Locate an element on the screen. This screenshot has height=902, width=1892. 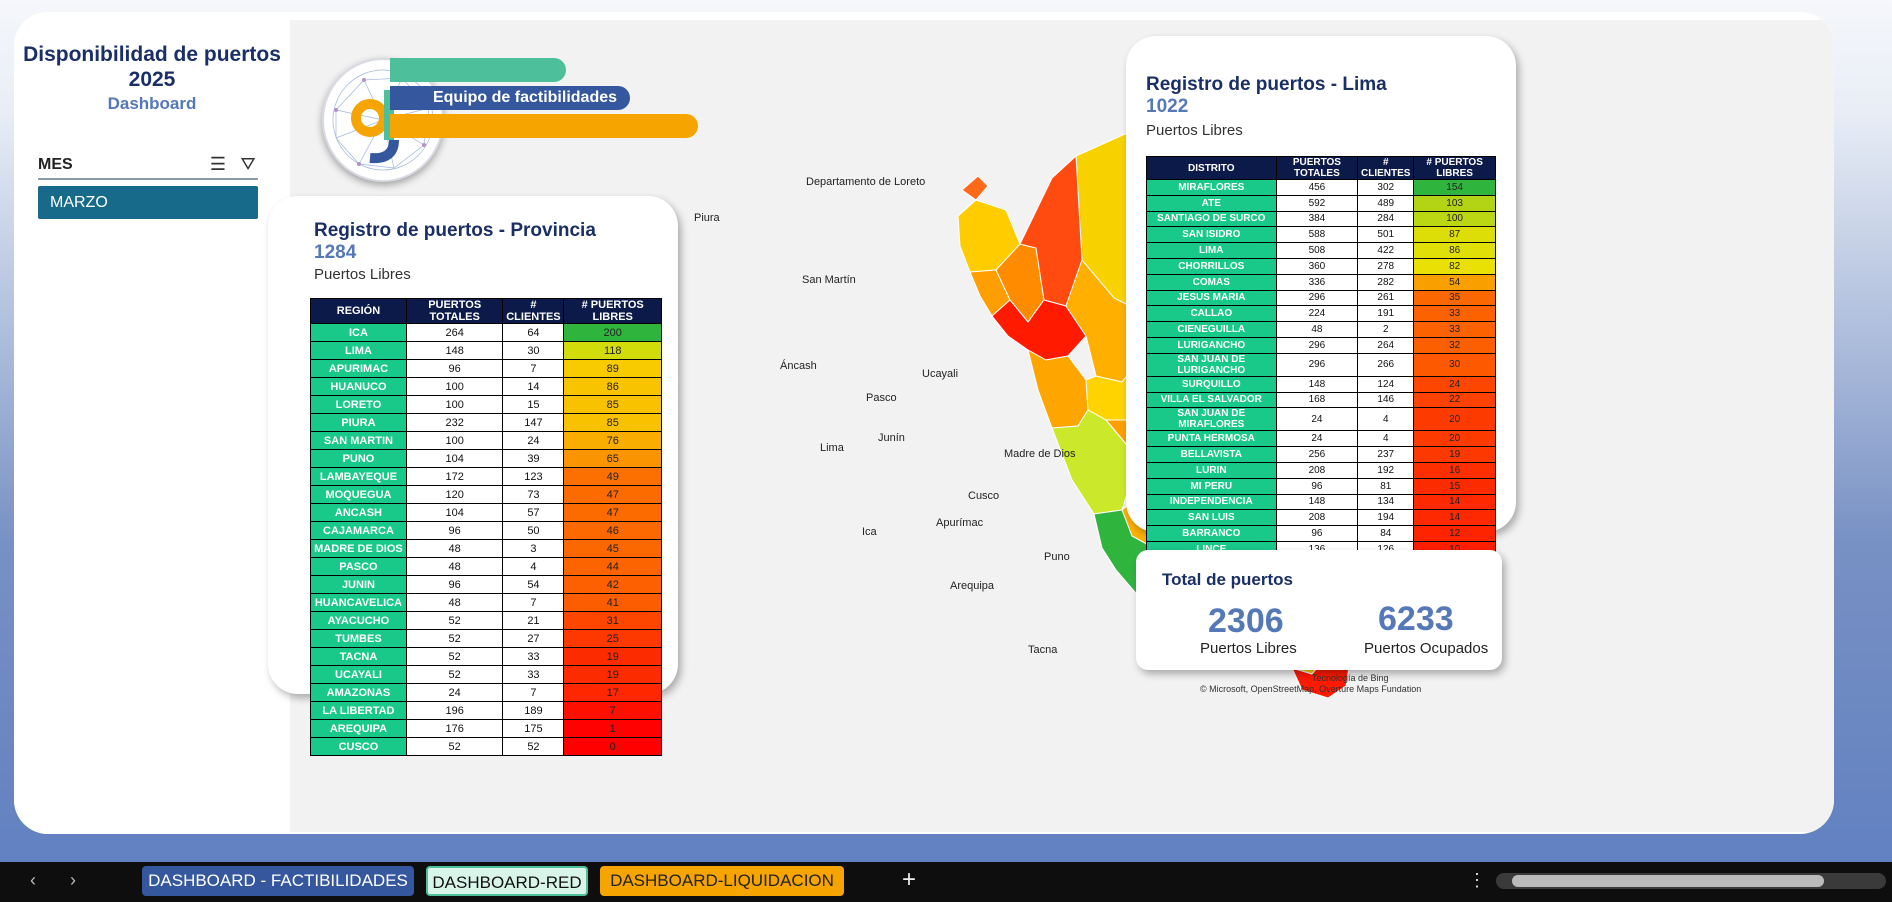
row-clients: 264 is located at coordinates (1386, 345).